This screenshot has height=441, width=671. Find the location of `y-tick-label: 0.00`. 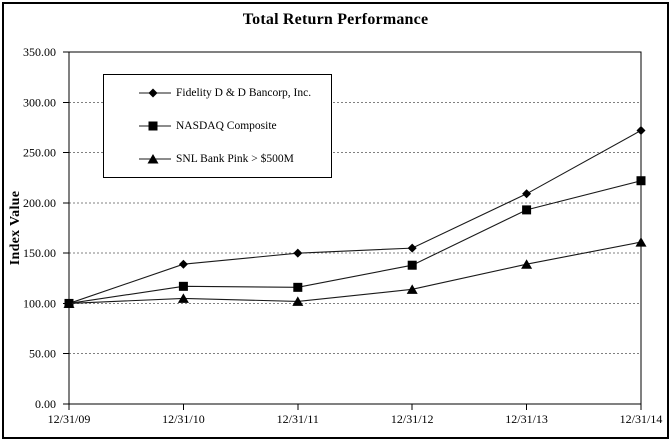

y-tick-label: 0.00 is located at coordinates (45, 404).